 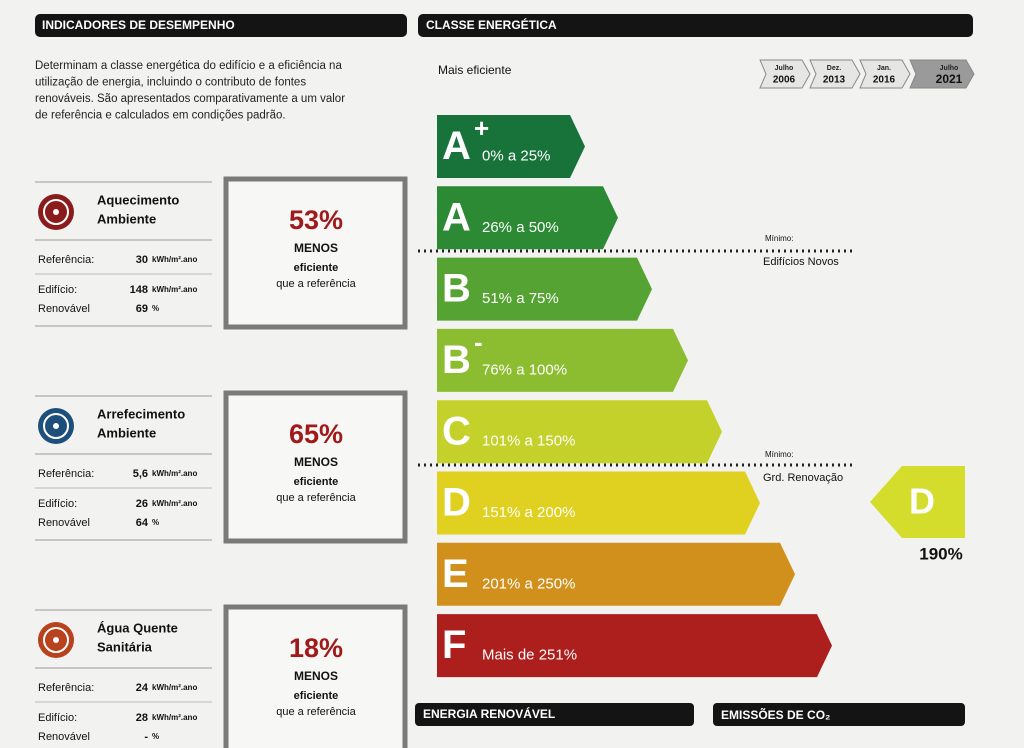 I want to click on footer-title: EMISSÕES DE CO₂, so click(x=775, y=714).